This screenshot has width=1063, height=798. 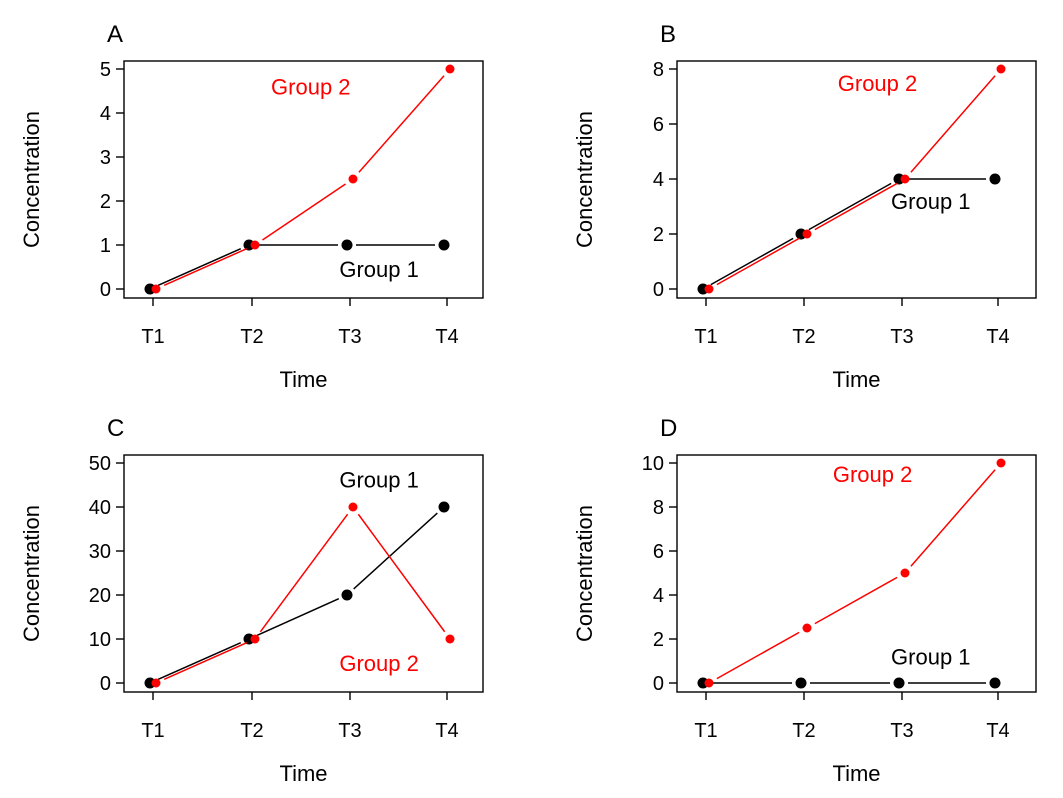 What do you see at coordinates (668, 428) in the screenshot?
I see `panel-label: D` at bounding box center [668, 428].